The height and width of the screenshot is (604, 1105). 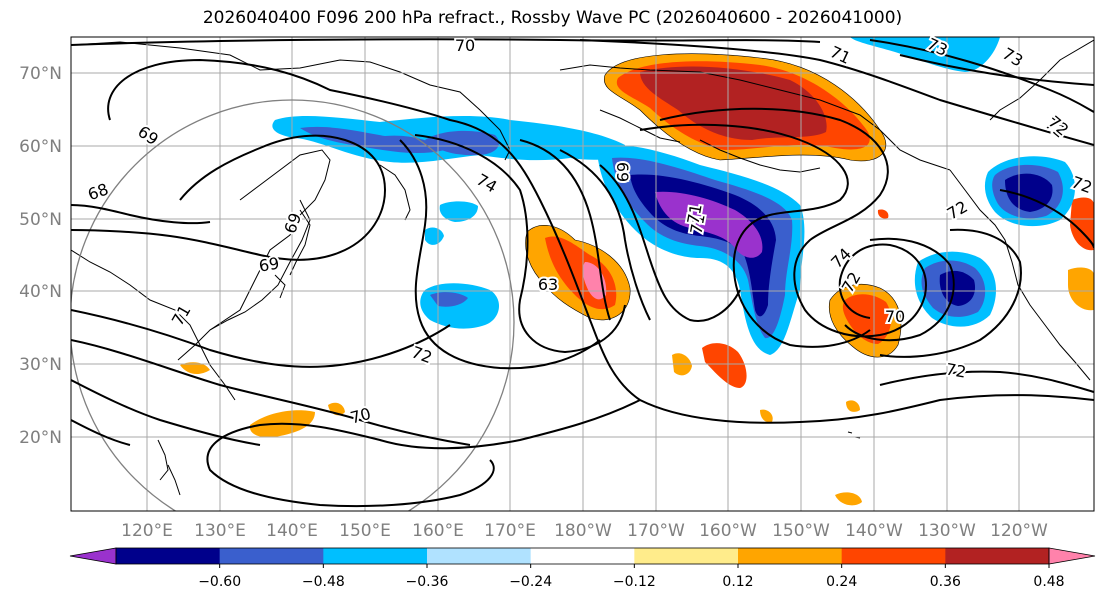 What do you see at coordinates (728, 531) in the screenshot?
I see `lon-label-160w: 160°W` at bounding box center [728, 531].